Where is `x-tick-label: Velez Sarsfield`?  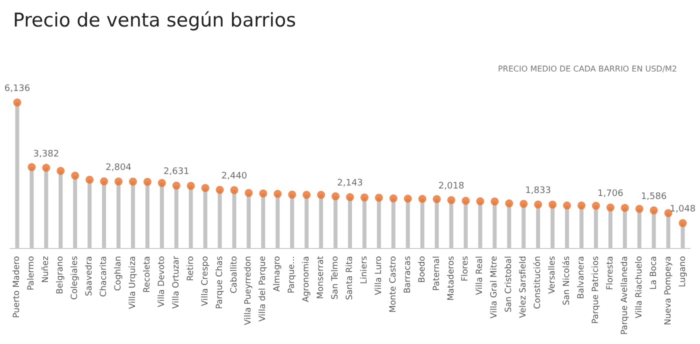 x-tick-label: Velez Sarsfield is located at coordinates (523, 287).